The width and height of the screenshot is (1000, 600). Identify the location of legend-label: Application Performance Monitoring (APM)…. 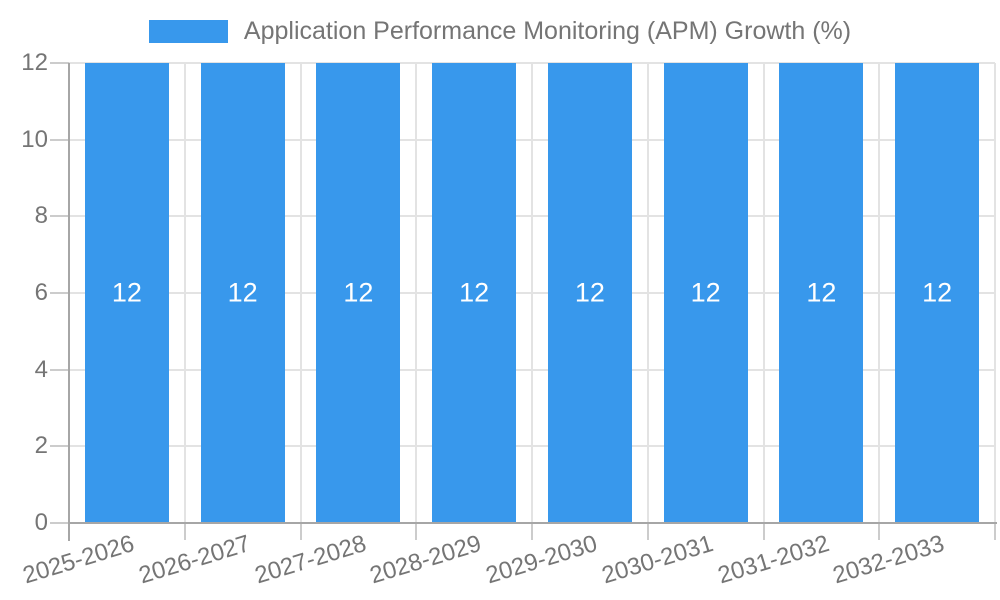
(547, 31).